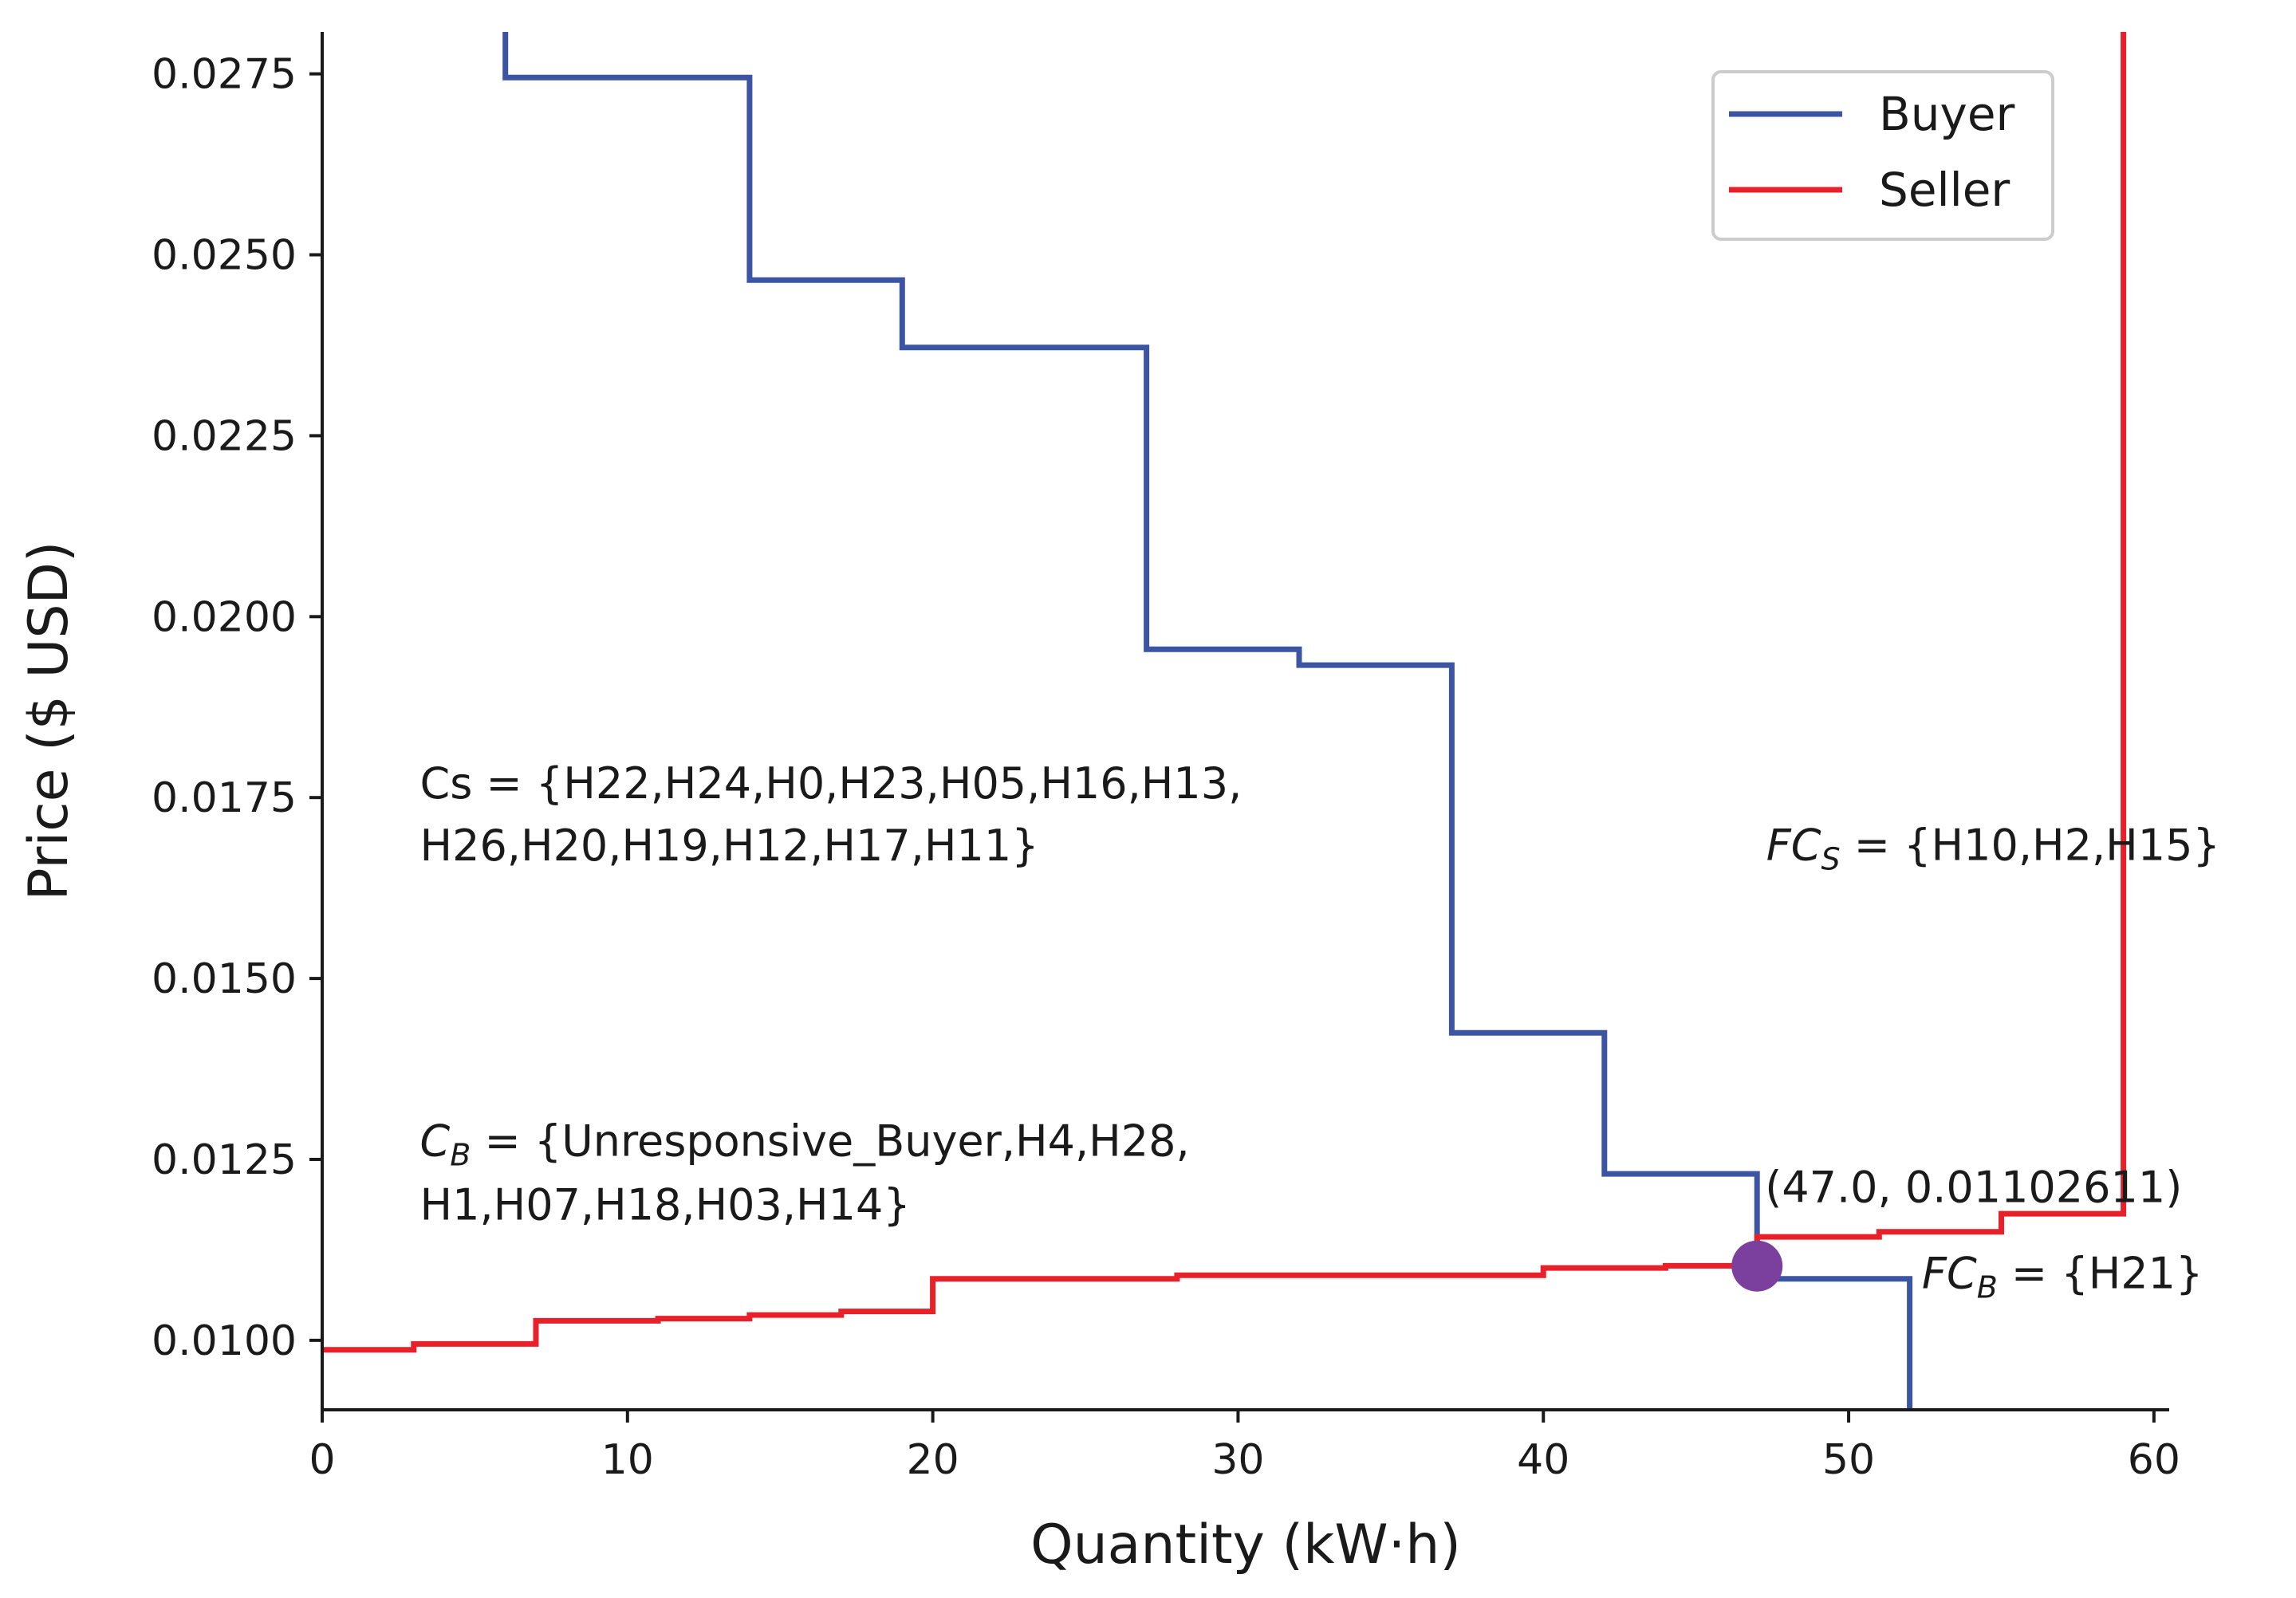 This screenshot has width=2296, height=1598. I want to click on y-tick-label: 0.0100, so click(225, 1341).